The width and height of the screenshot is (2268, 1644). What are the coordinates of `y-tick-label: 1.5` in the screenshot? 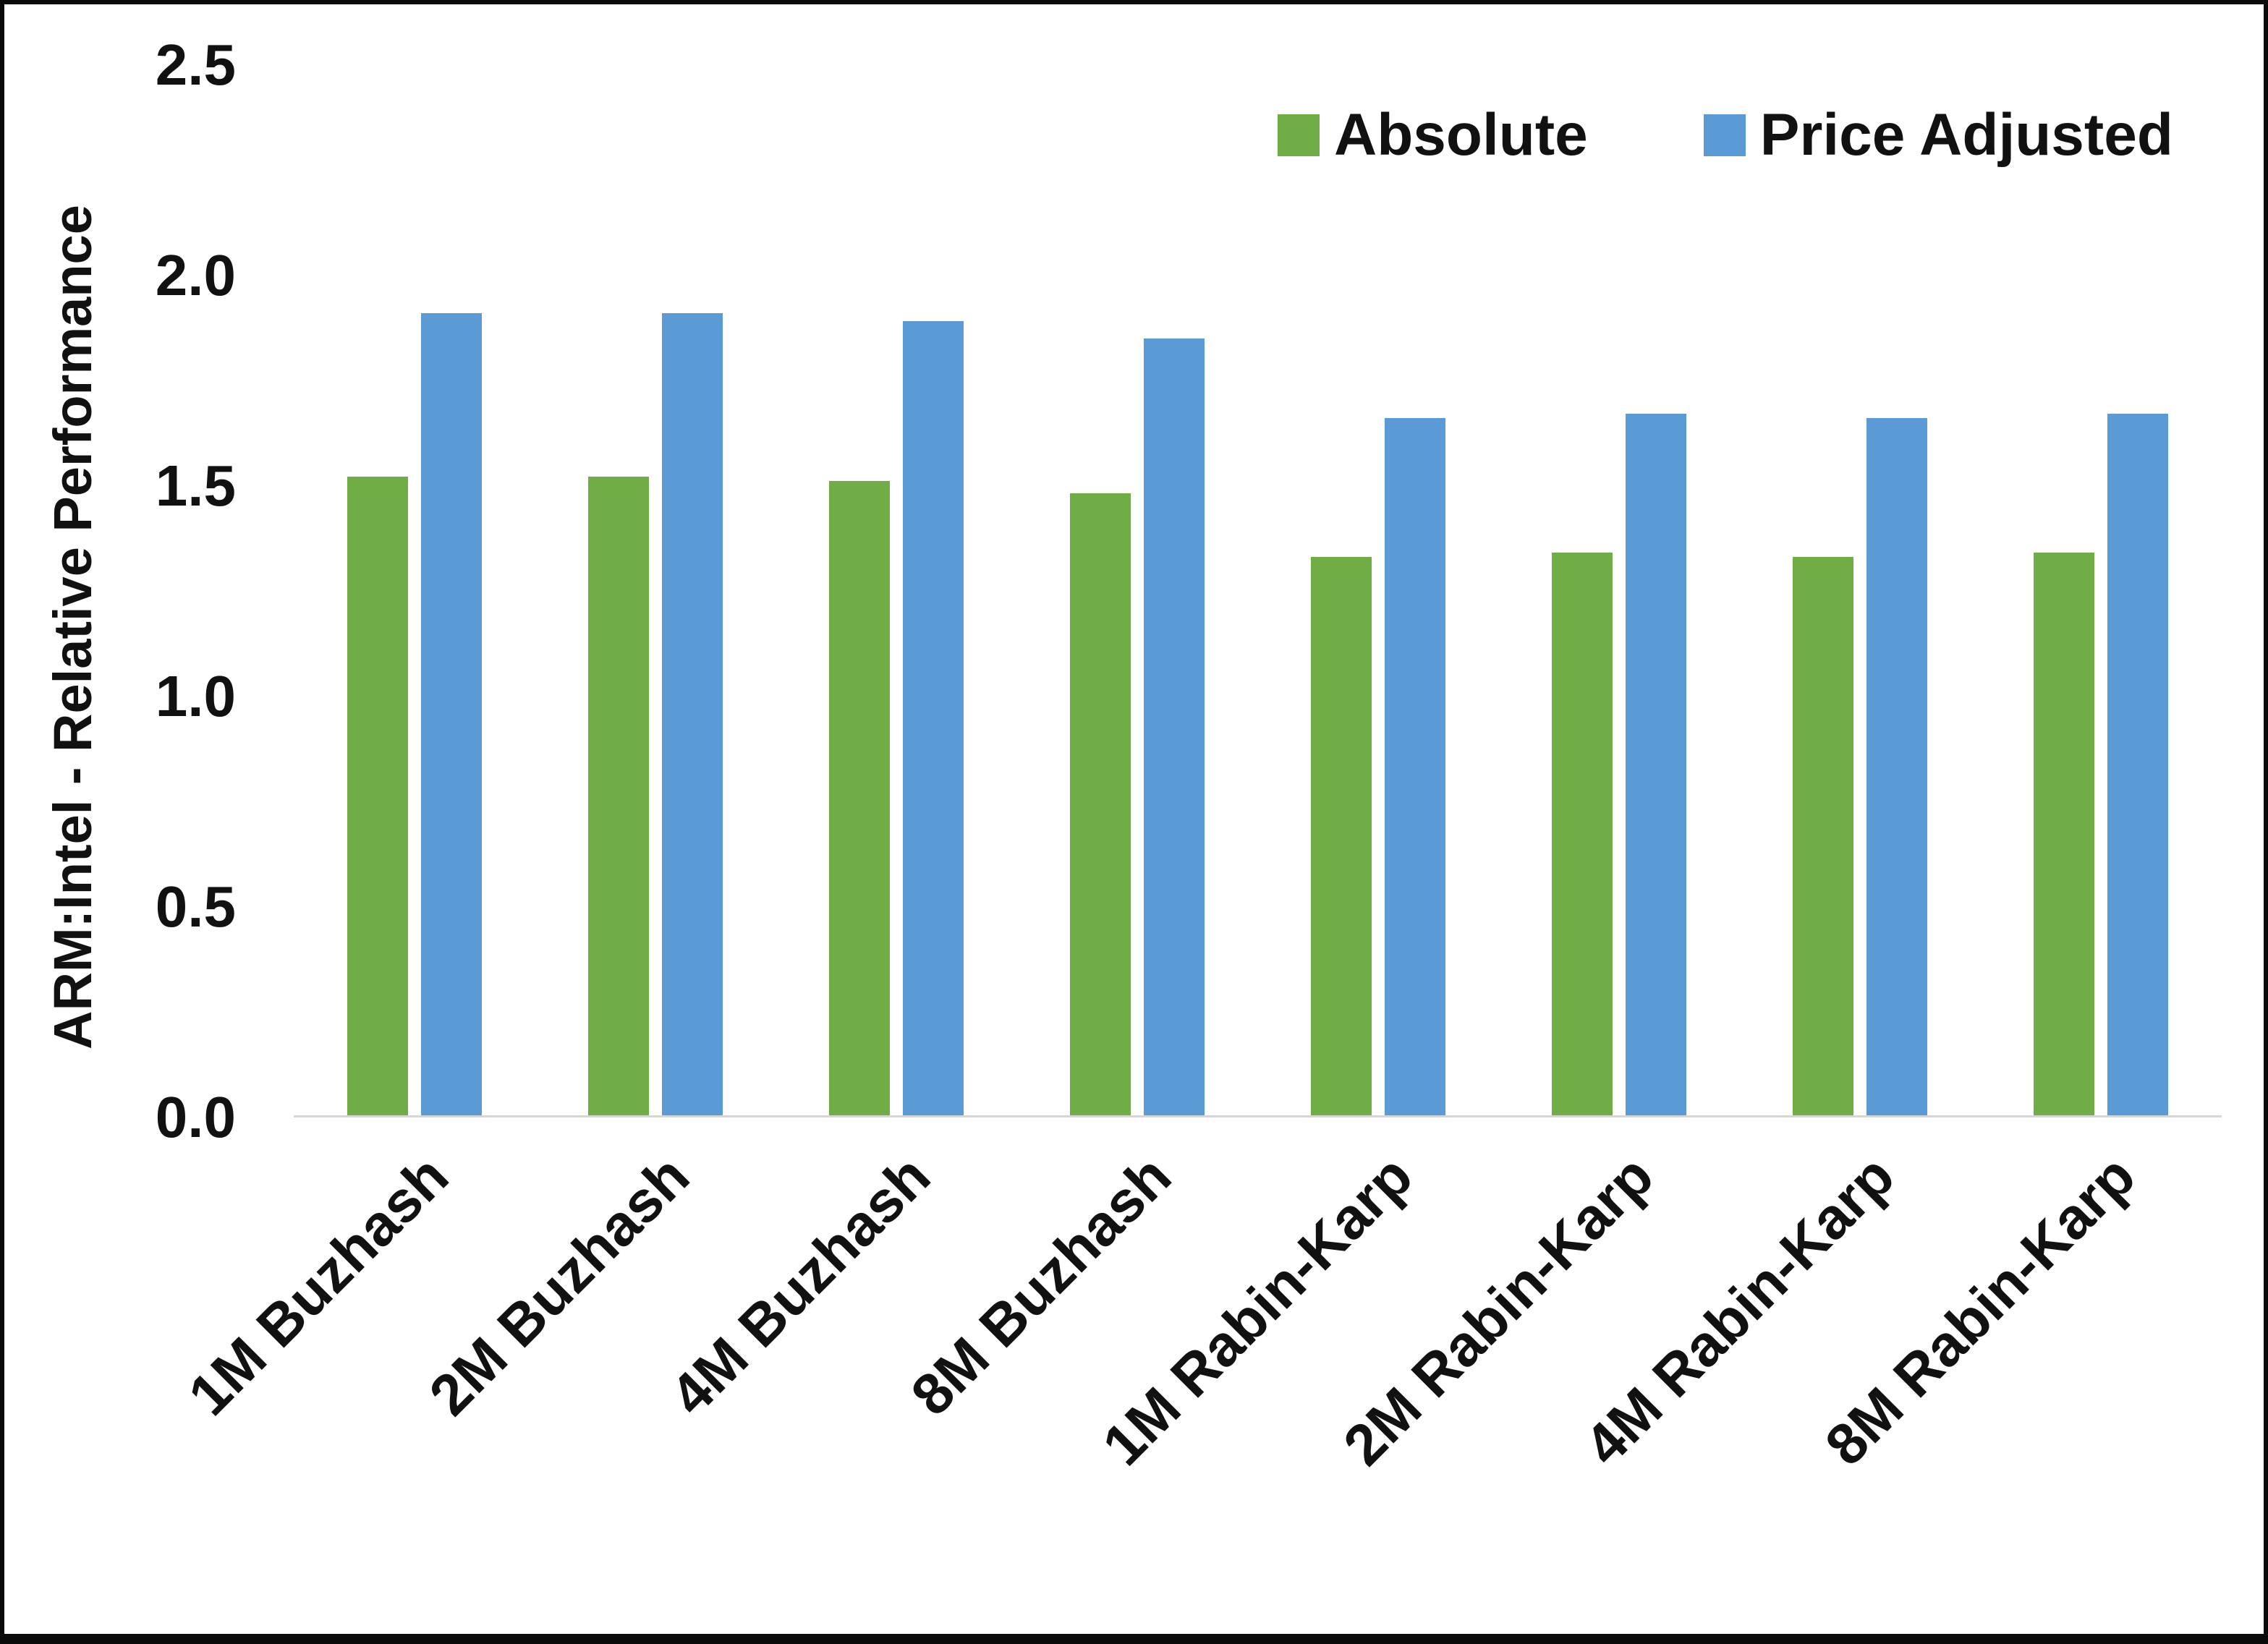 It's located at (195, 485).